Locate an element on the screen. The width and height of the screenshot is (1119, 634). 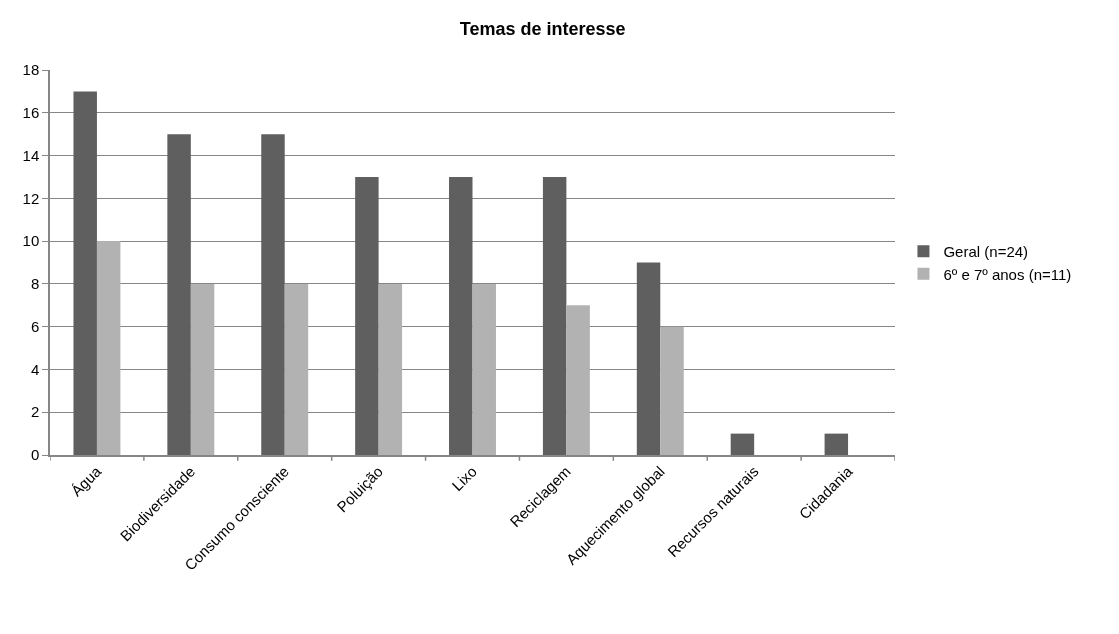
chart-title: Temas de interesse is located at coordinates (542, 28).